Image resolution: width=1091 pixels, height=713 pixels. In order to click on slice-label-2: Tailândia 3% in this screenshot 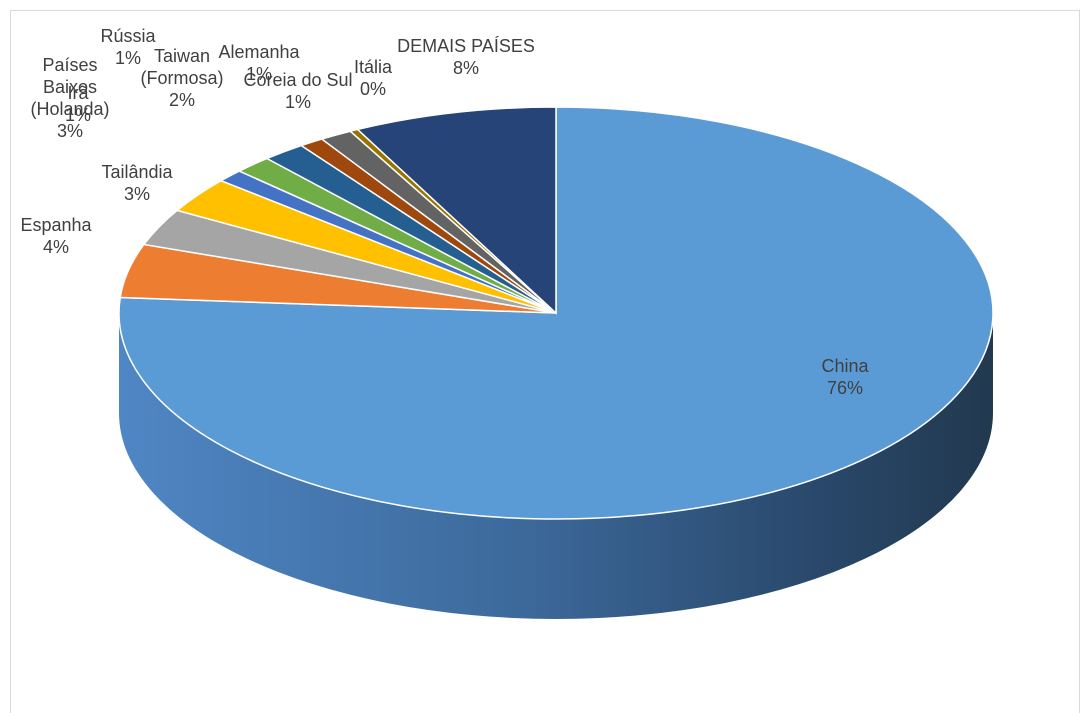, I will do `click(137, 183)`.